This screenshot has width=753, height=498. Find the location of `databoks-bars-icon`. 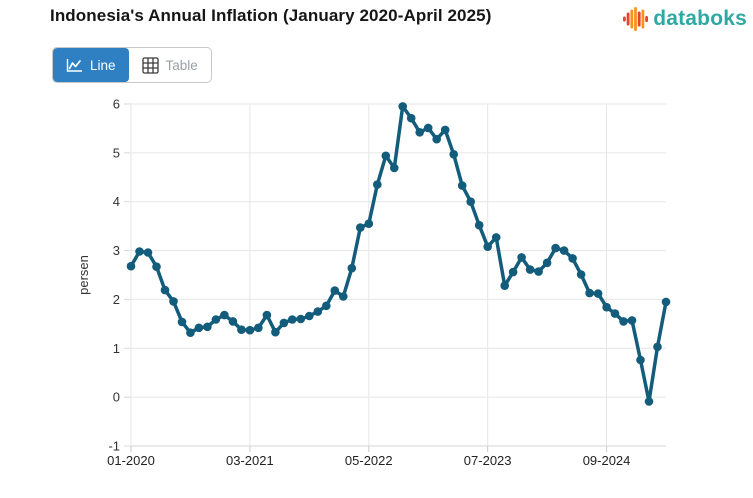

databoks-bars-icon is located at coordinates (636, 19).